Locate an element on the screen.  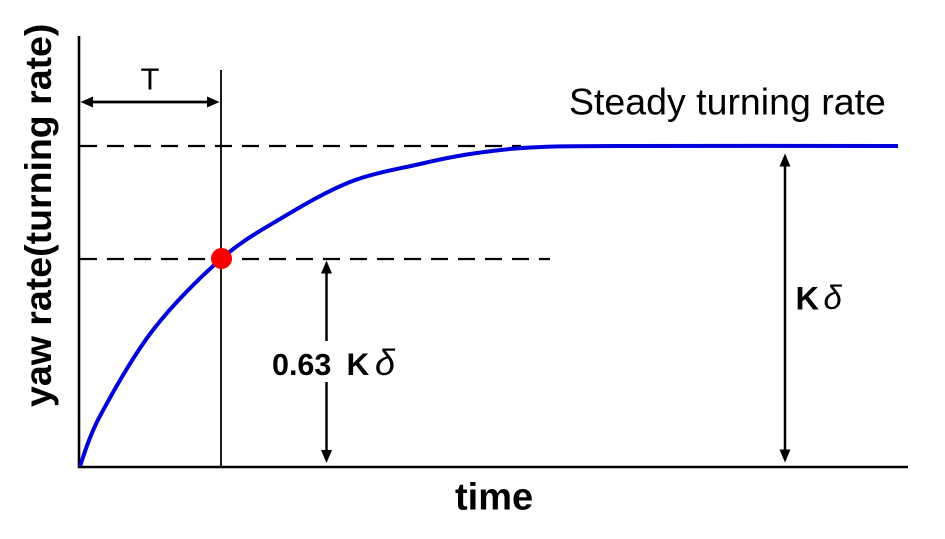
svg-text: T is located at coordinates (150, 79).